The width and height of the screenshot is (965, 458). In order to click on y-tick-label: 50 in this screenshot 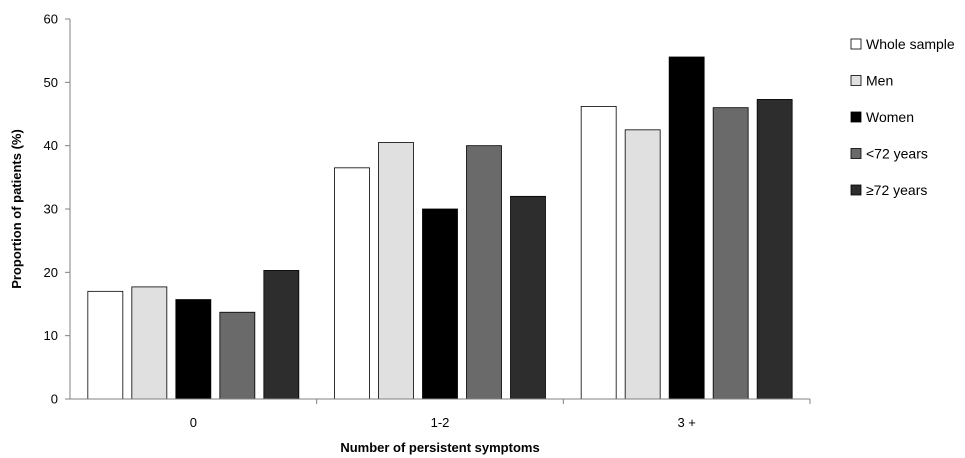, I will do `click(51, 82)`.